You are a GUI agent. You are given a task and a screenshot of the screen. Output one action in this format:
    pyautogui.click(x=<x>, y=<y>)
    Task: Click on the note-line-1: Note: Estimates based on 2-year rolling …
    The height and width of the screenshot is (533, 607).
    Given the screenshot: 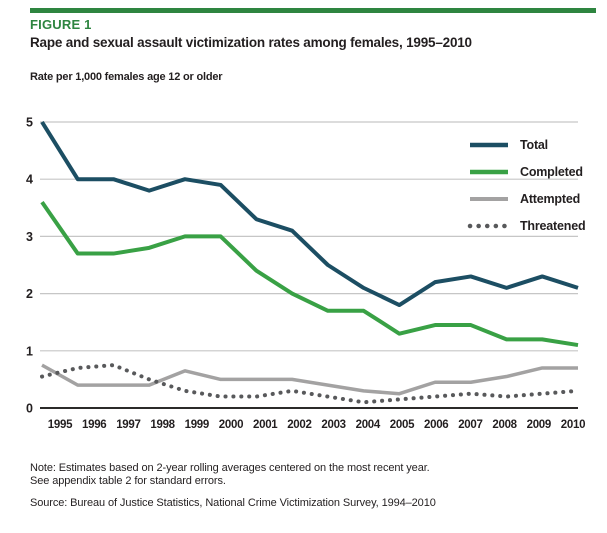 What is the action you would take?
    pyautogui.click(x=230, y=468)
    